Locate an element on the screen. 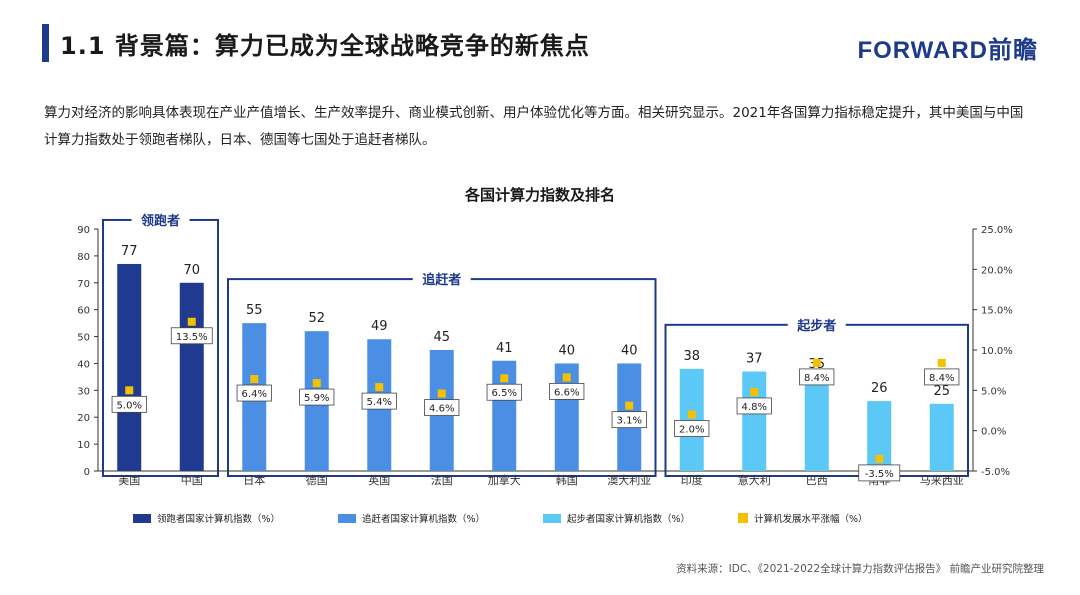  growth-label: 5.0% is located at coordinates (129, 405).